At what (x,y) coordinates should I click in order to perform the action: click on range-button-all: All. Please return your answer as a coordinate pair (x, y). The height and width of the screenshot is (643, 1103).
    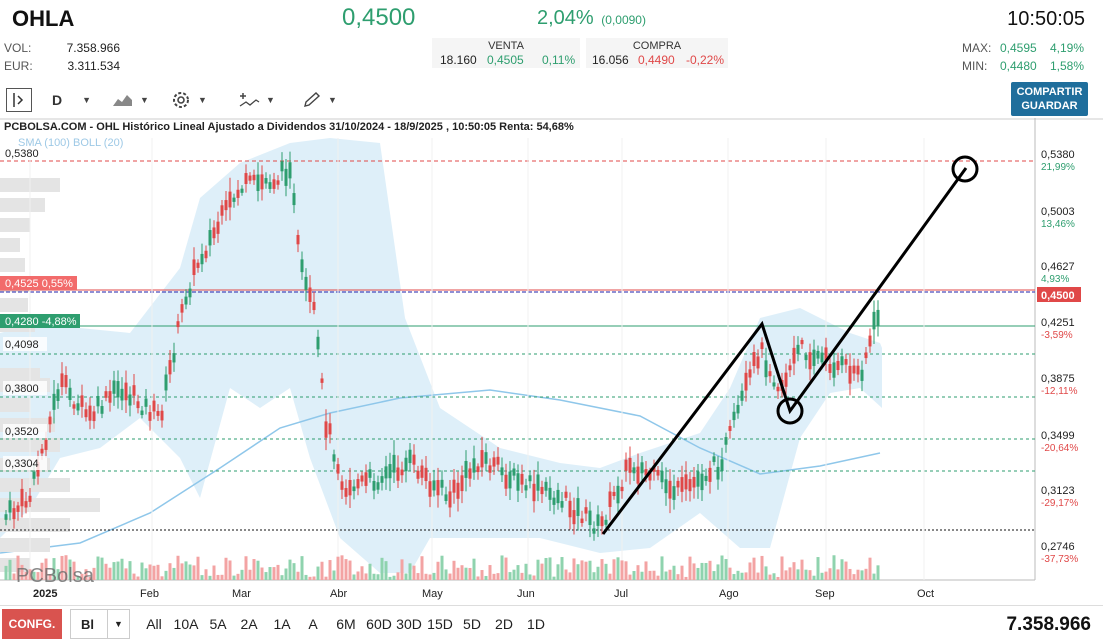
    Looking at the image, I should click on (154, 624).